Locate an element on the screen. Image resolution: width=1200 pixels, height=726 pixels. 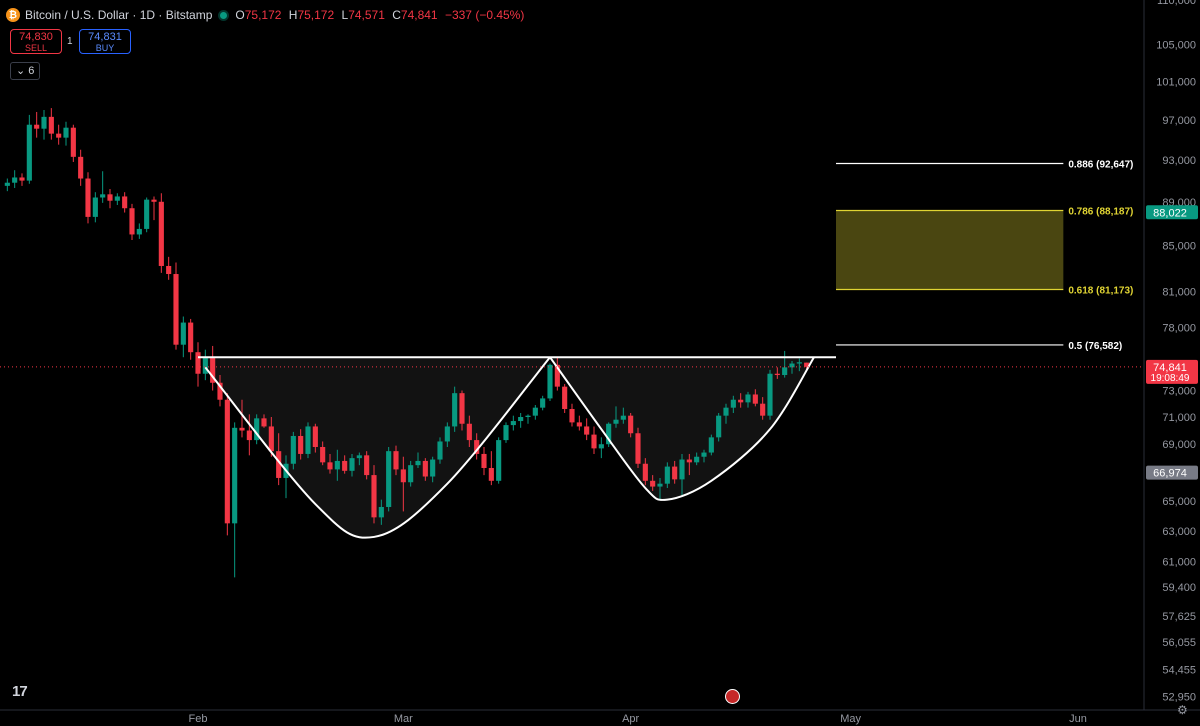
price-tick-label: 101,000 is located at coordinates (1176, 82).